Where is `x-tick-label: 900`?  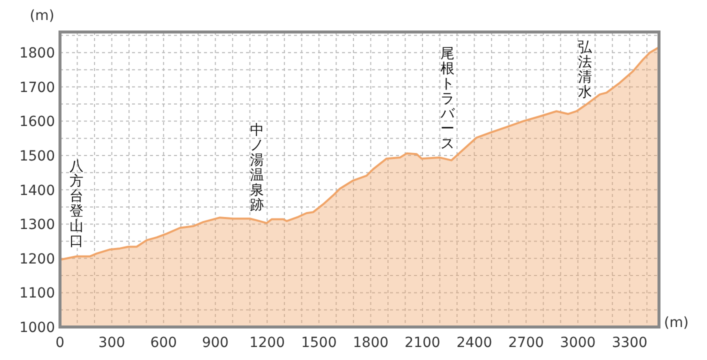 x-tick-label: 900 is located at coordinates (215, 343).